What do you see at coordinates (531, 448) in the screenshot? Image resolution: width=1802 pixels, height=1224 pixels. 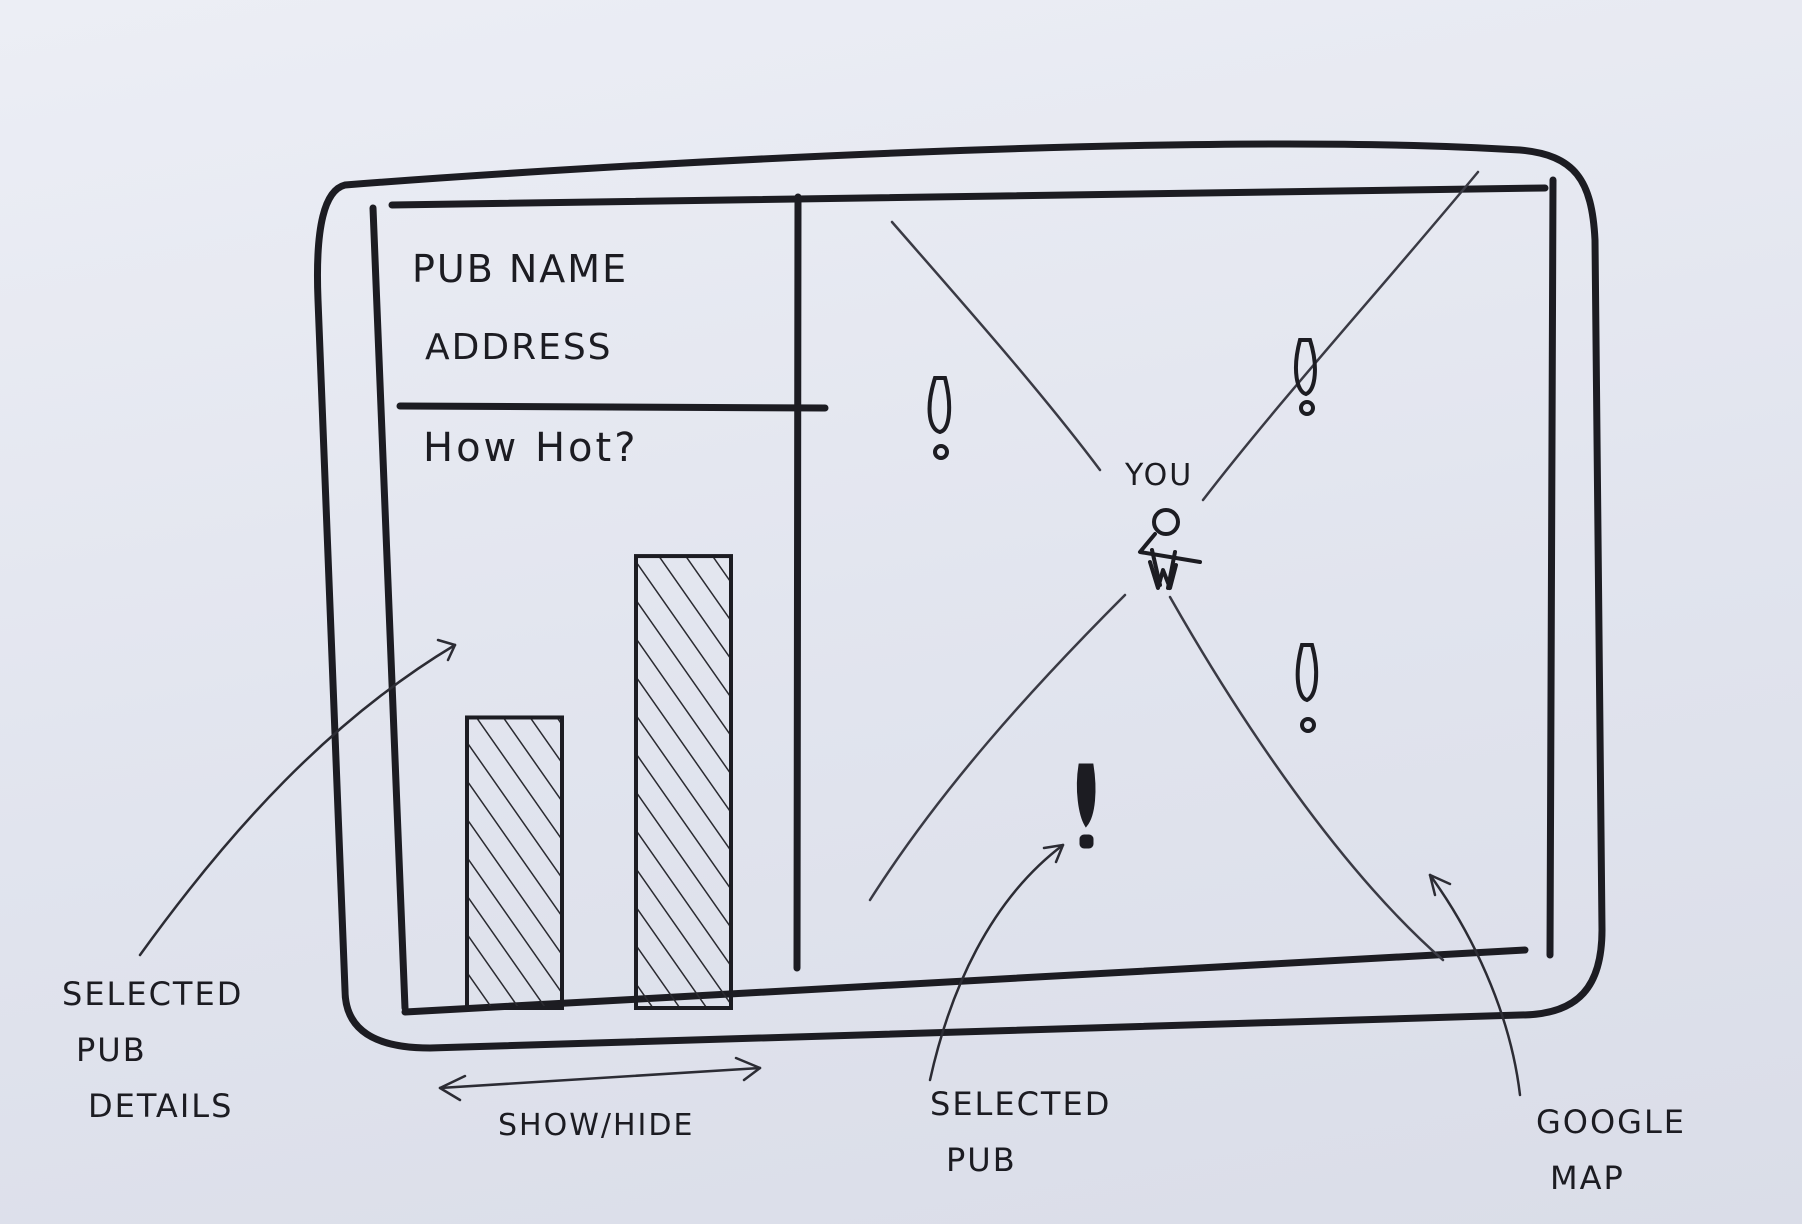 I see `heat-question-label: How Hot?` at bounding box center [531, 448].